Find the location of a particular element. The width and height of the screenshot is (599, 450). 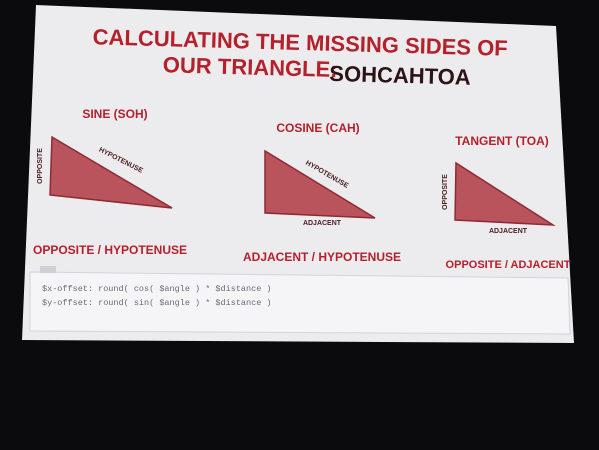

panel-heading: COSINE (CAH) is located at coordinates (317, 128).